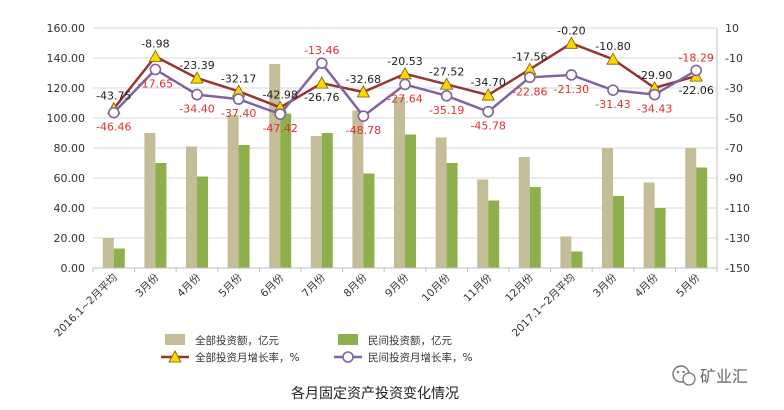 The image size is (784, 410). Describe the element at coordinates (571, 30) in the screenshot. I see `data-label: -0.20` at that location.